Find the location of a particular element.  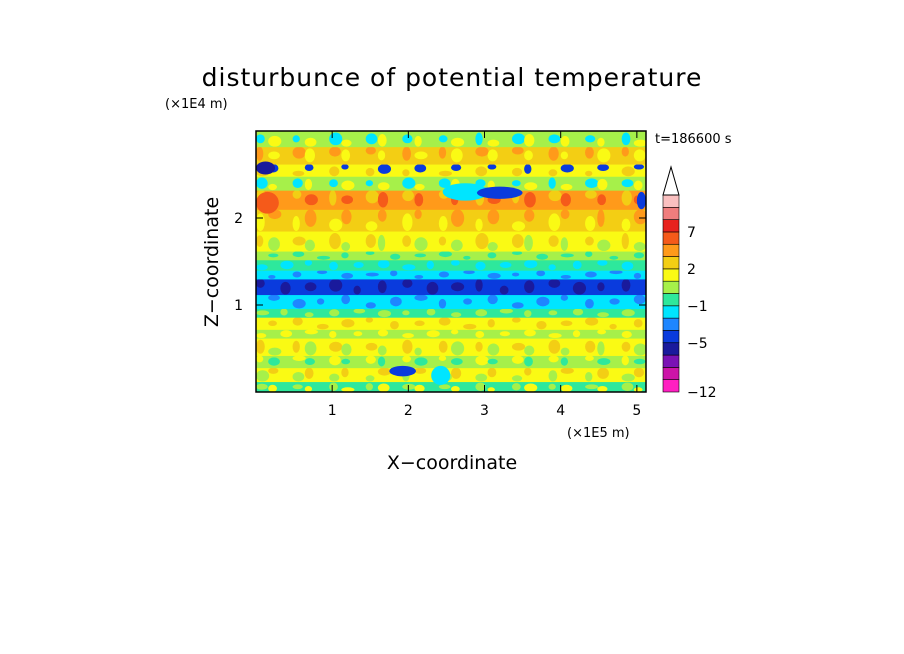

chart-title: disturbunce of potential temperature is located at coordinates (452, 77).